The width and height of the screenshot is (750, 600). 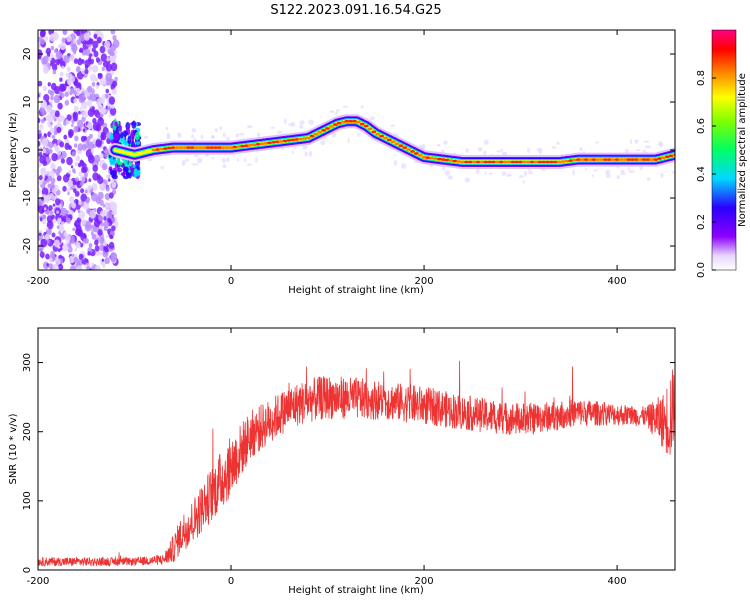 I want to click on spectrogram-ytick-label: -20, so click(x=27, y=246).